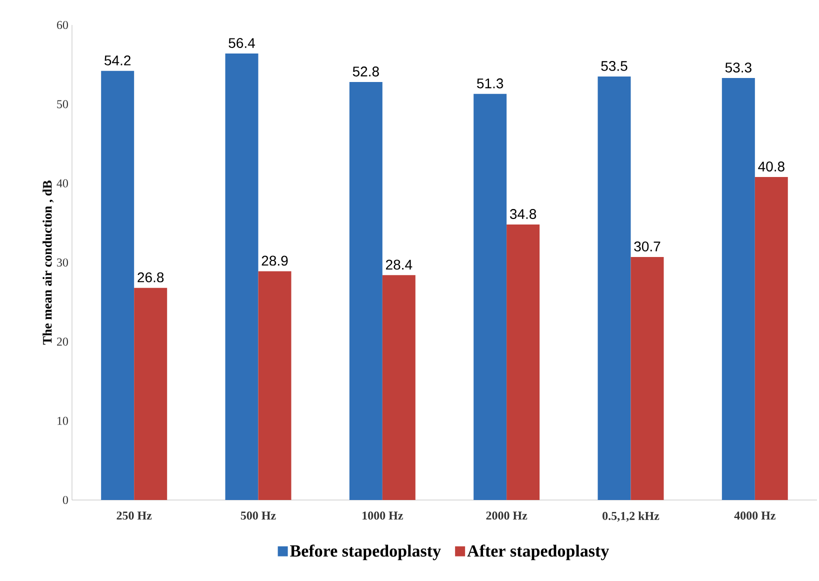  Describe the element at coordinates (62, 262) in the screenshot. I see `y-tick-label: 30` at that location.